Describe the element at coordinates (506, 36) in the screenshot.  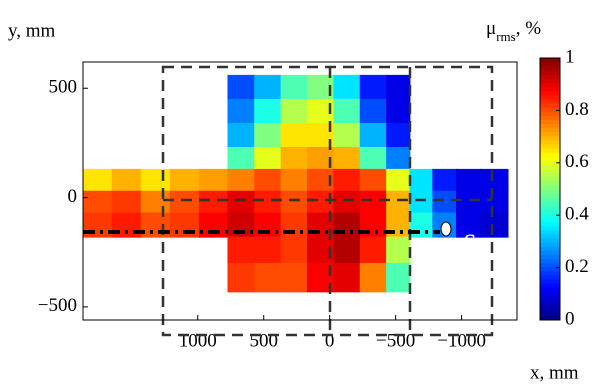
I see `colorbar-subscript: rms` at that location.